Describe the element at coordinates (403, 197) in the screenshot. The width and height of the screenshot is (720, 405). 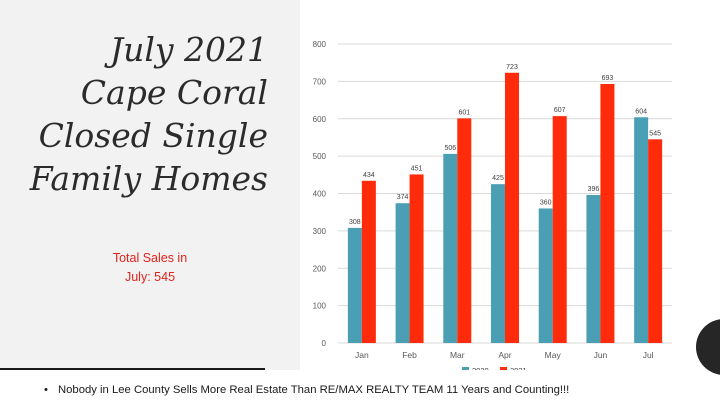
I see `data-label: 374` at that location.